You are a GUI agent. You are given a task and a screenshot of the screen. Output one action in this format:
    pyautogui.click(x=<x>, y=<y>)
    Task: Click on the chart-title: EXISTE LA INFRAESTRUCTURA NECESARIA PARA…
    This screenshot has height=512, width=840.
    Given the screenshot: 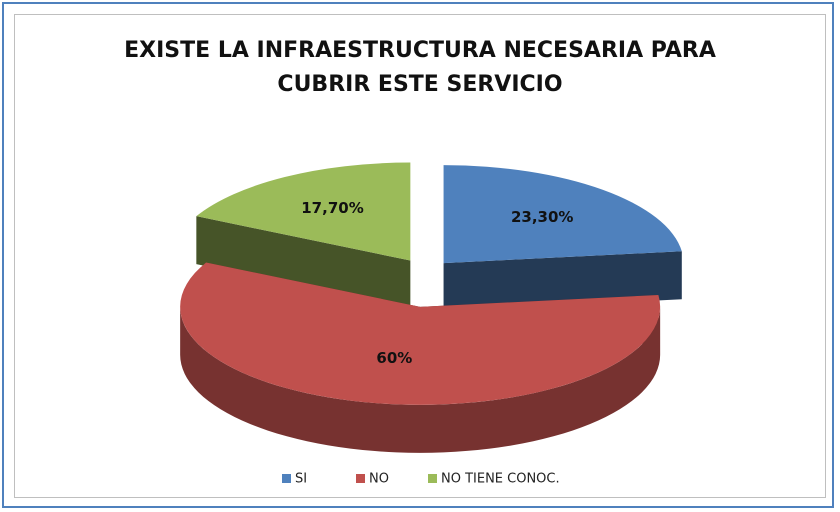 What is the action you would take?
    pyautogui.click(x=420, y=67)
    